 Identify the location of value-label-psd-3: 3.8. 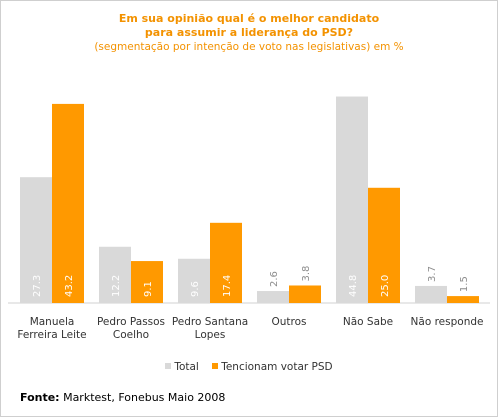
(306, 274).